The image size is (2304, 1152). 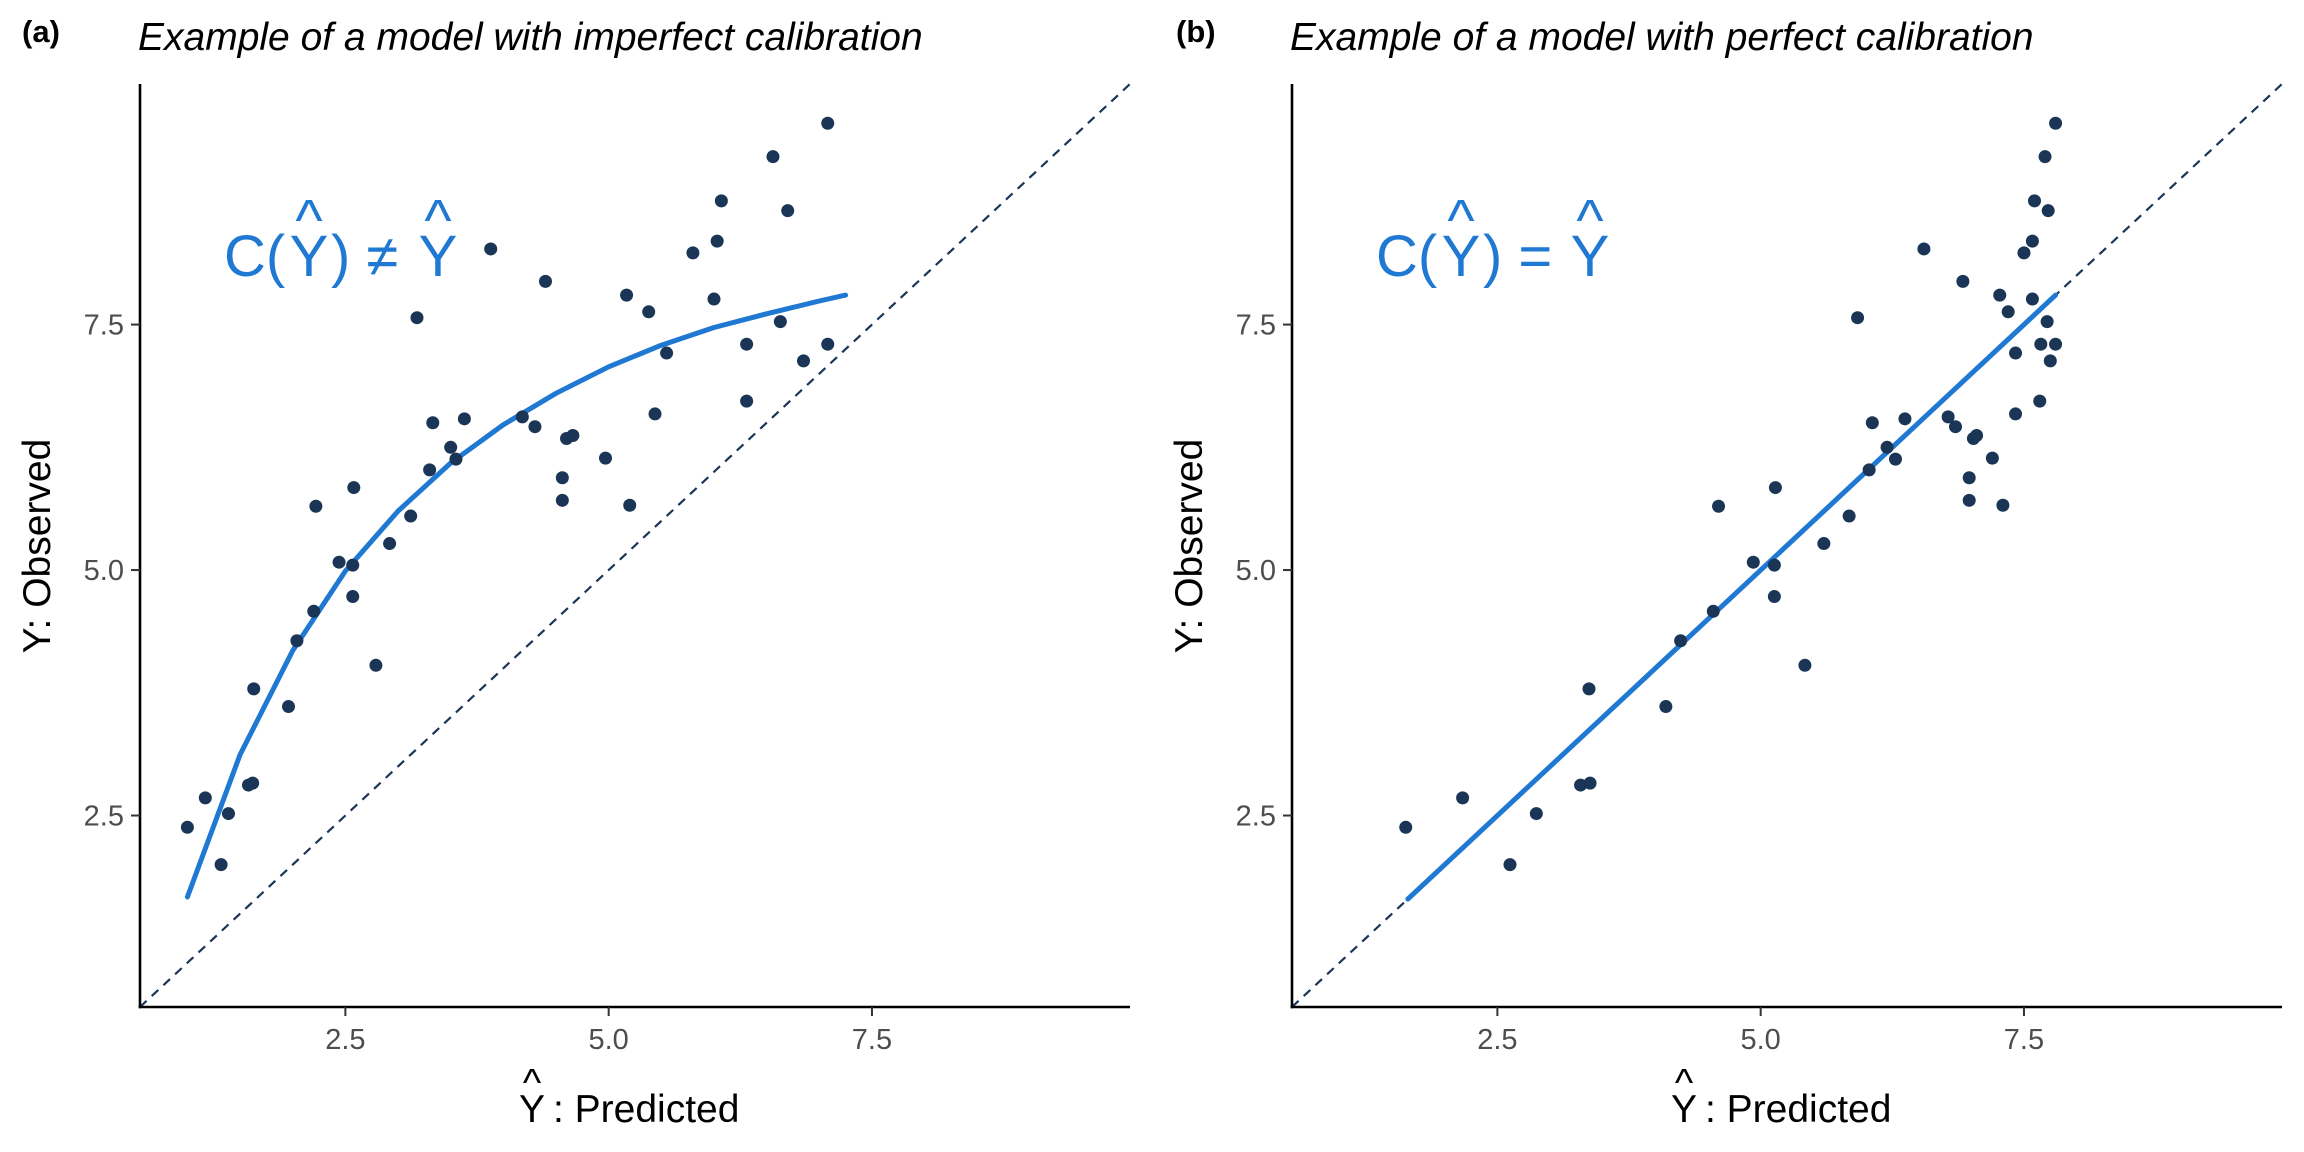 I want to click on panel-a-y-tick-label: 5.0, so click(x=104, y=571).